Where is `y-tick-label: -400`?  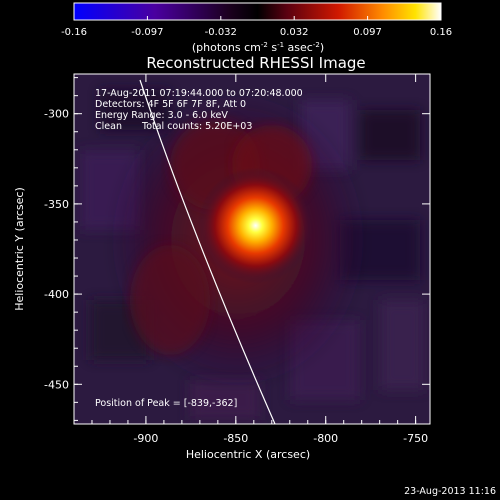
y-tick-label: -400 is located at coordinates (56, 294).